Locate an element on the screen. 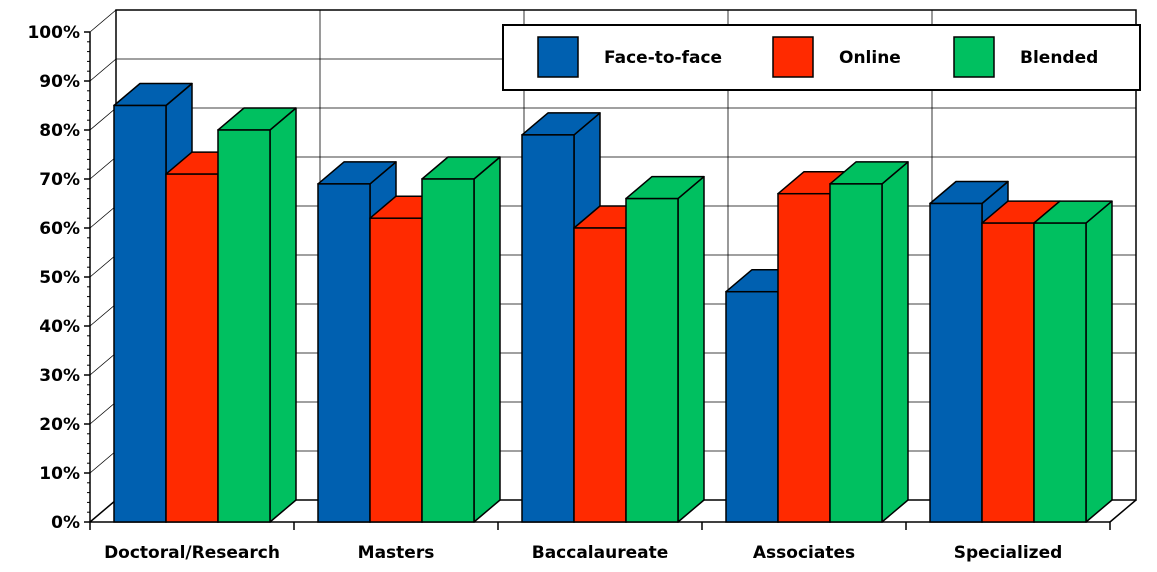 The image size is (1157, 572). x-tick-label: Associates is located at coordinates (804, 553).